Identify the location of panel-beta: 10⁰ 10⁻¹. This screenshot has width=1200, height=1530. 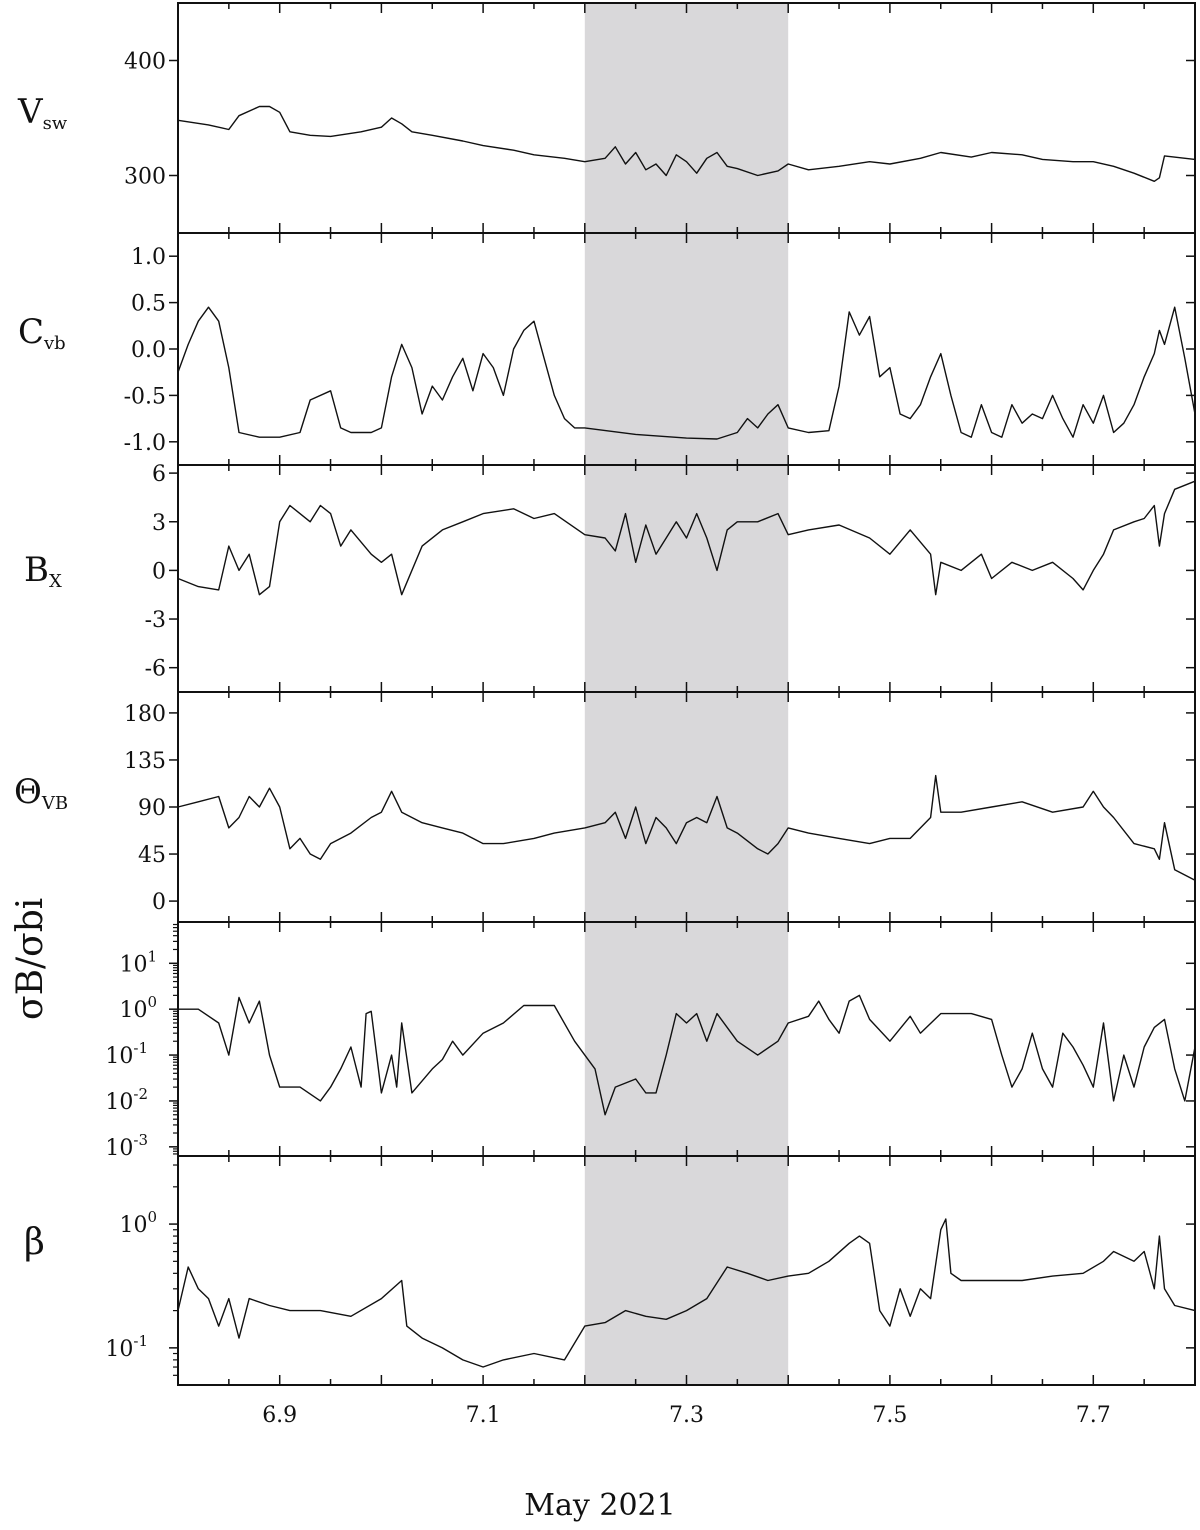
(650, 1270).